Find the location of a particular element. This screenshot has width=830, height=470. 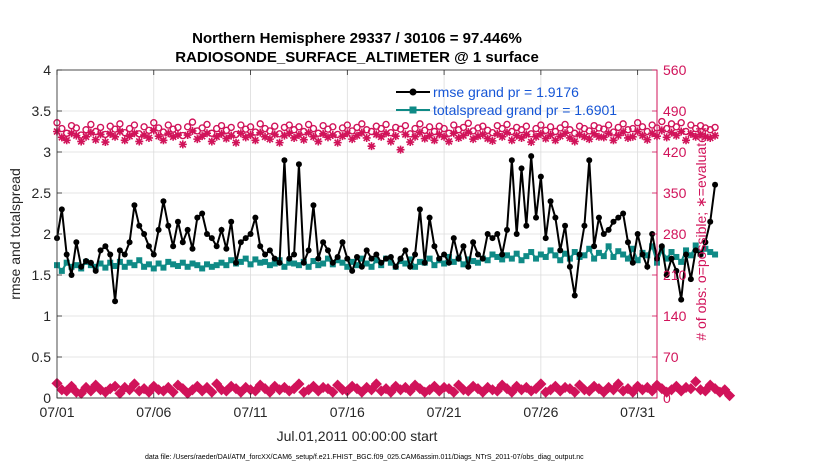

x-axis-label: Jul.01,2011 00:00:00 start is located at coordinates (357, 436).